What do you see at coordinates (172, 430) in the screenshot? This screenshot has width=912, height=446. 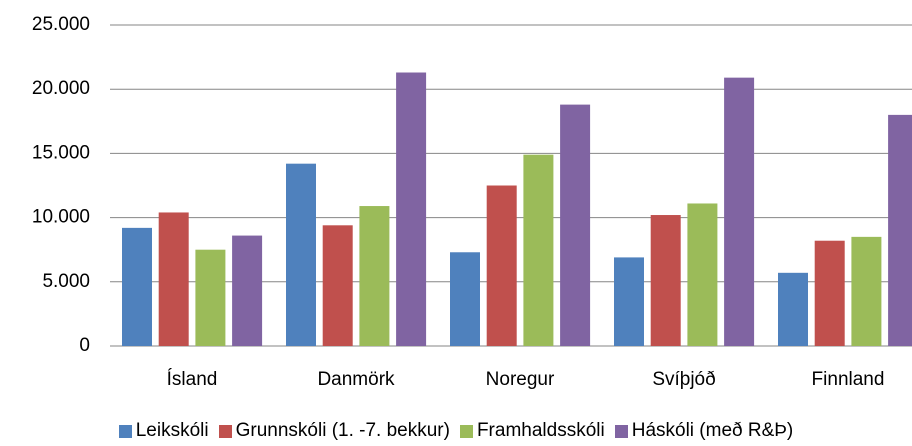 I see `legend-label: Leikskóli` at bounding box center [172, 430].